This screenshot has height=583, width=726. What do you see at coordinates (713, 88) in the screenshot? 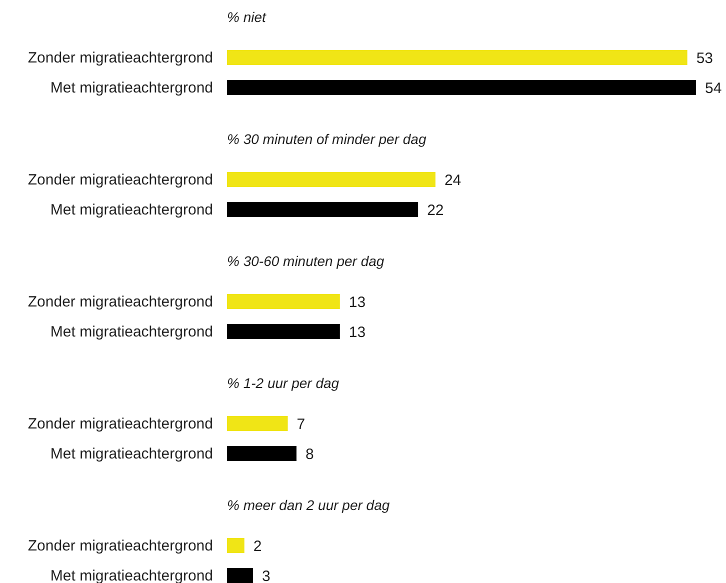
I see `data-label: 54` at bounding box center [713, 88].